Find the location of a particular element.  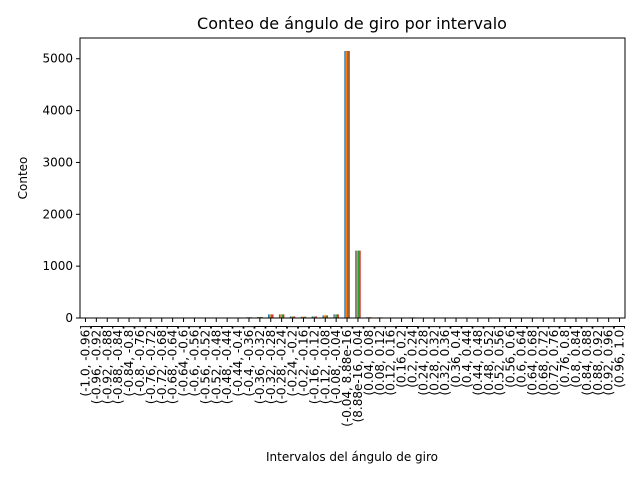

x-tick-label: (0.64, 0.68] is located at coordinates (532, 360).